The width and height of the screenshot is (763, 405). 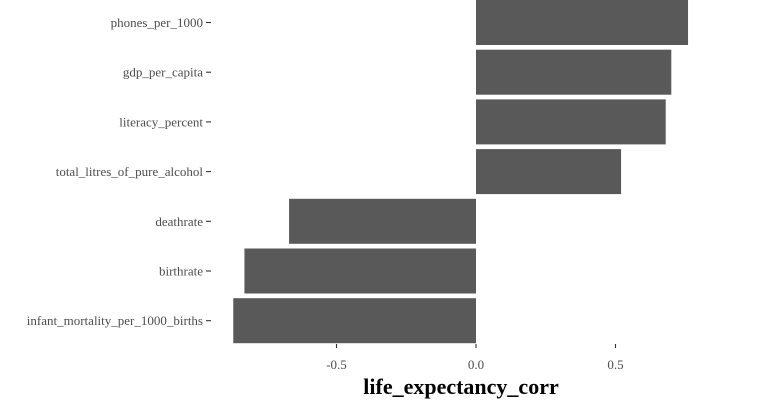 What do you see at coordinates (130, 171) in the screenshot?
I see `y-label-total-litres-of-pure-alcohol: total_litres_of_pure_alcohol` at bounding box center [130, 171].